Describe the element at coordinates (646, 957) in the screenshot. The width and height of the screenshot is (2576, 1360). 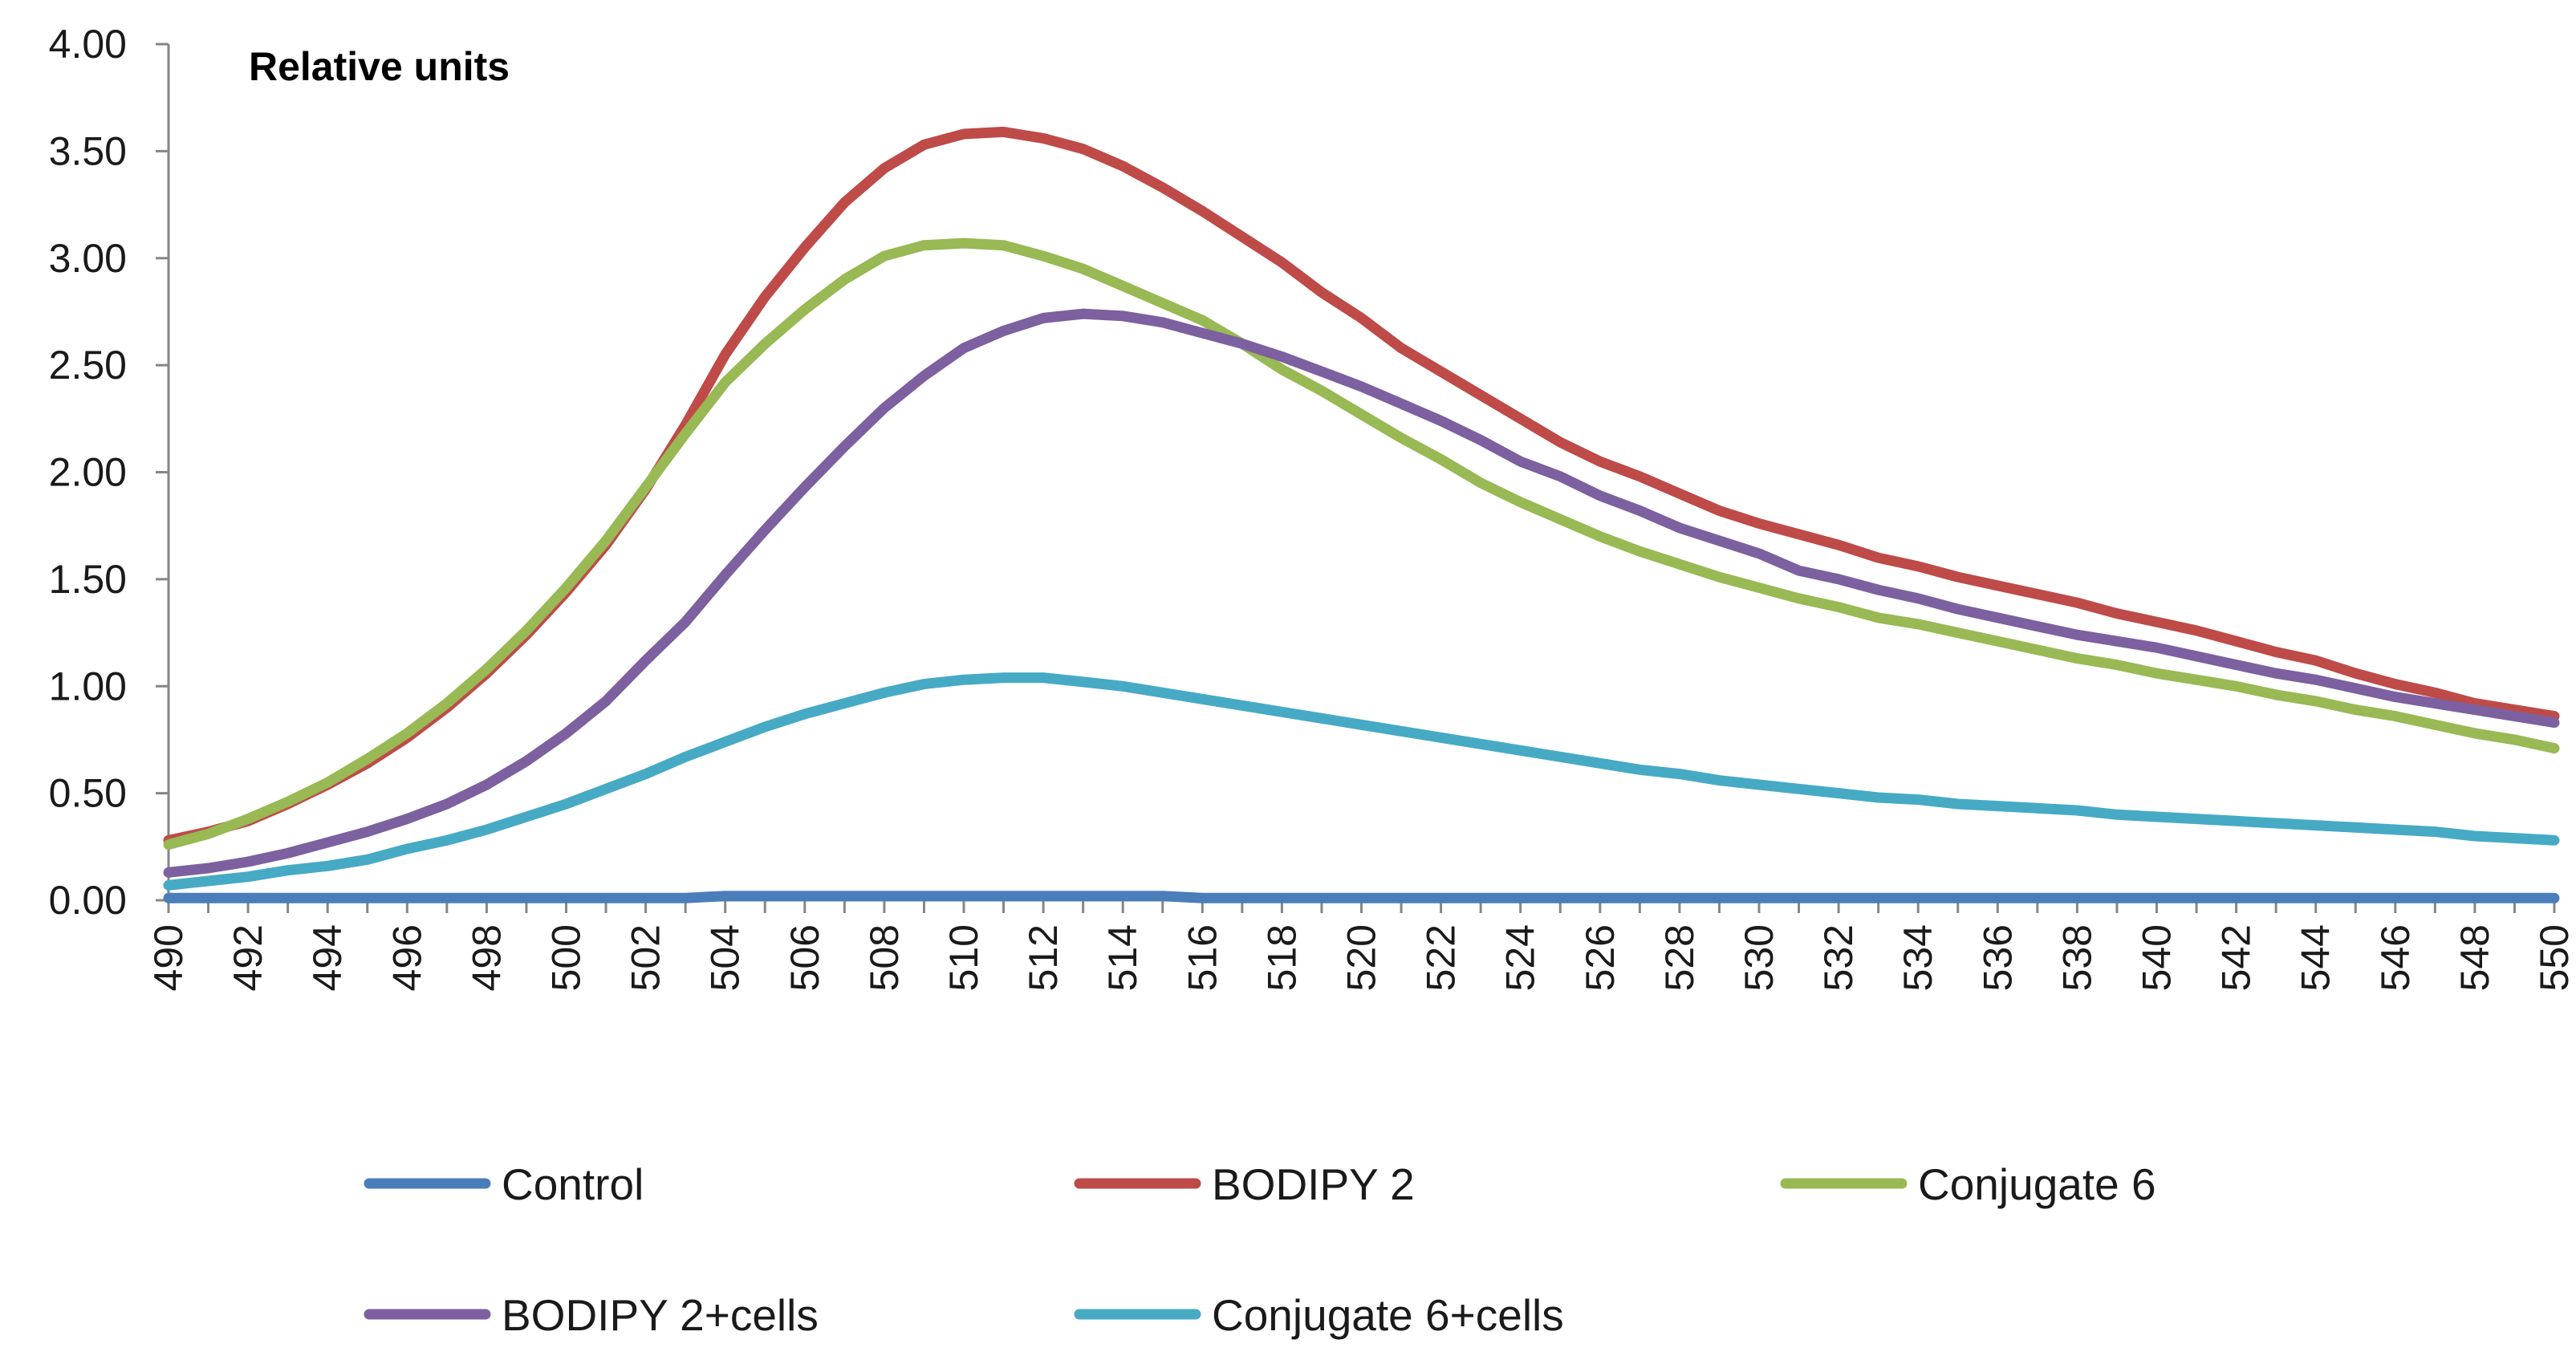
I see `x-tick-label: 502` at that location.